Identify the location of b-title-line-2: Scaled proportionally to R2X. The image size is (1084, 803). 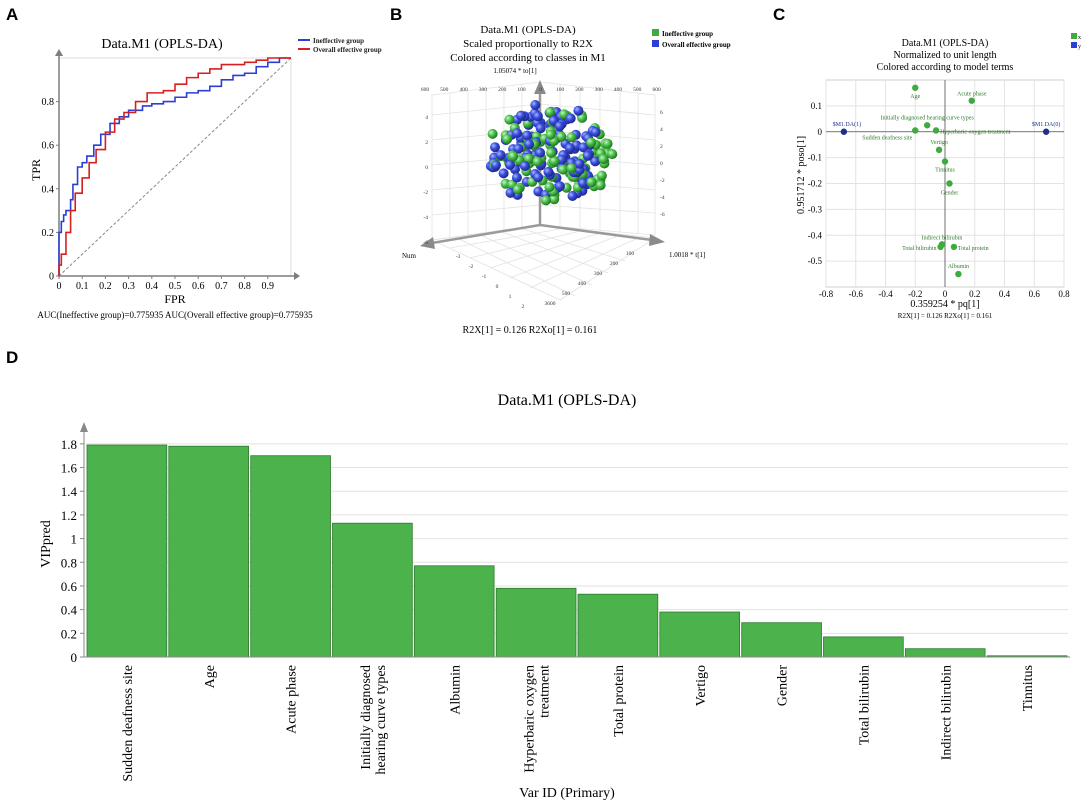
(528, 44).